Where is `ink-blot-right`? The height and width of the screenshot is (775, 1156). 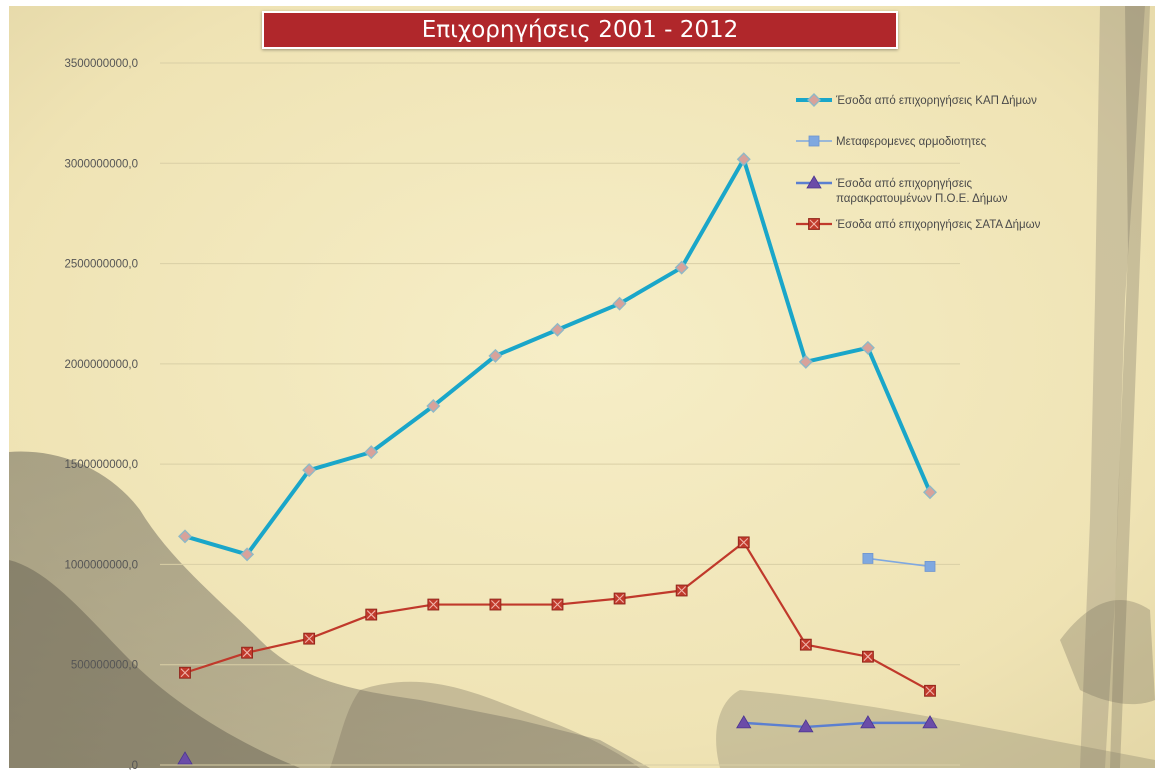 ink-blot-right is located at coordinates (1107, 652).